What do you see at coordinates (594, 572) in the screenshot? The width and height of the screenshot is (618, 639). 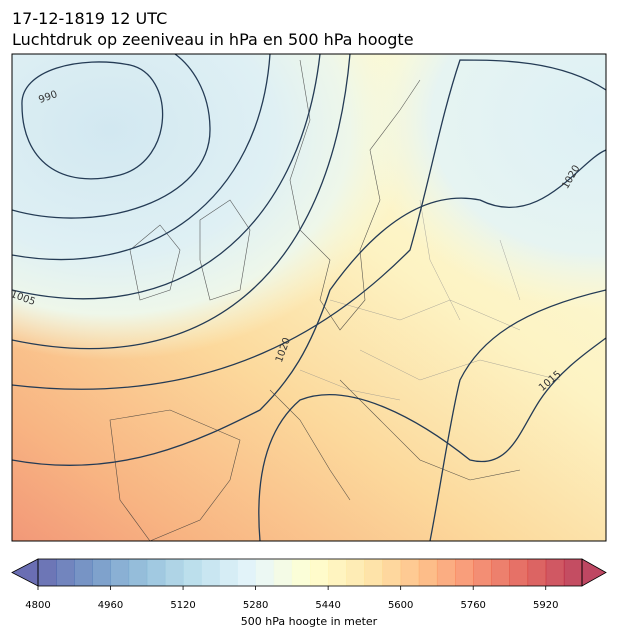 I see `colorbar-extend-high` at bounding box center [594, 572].